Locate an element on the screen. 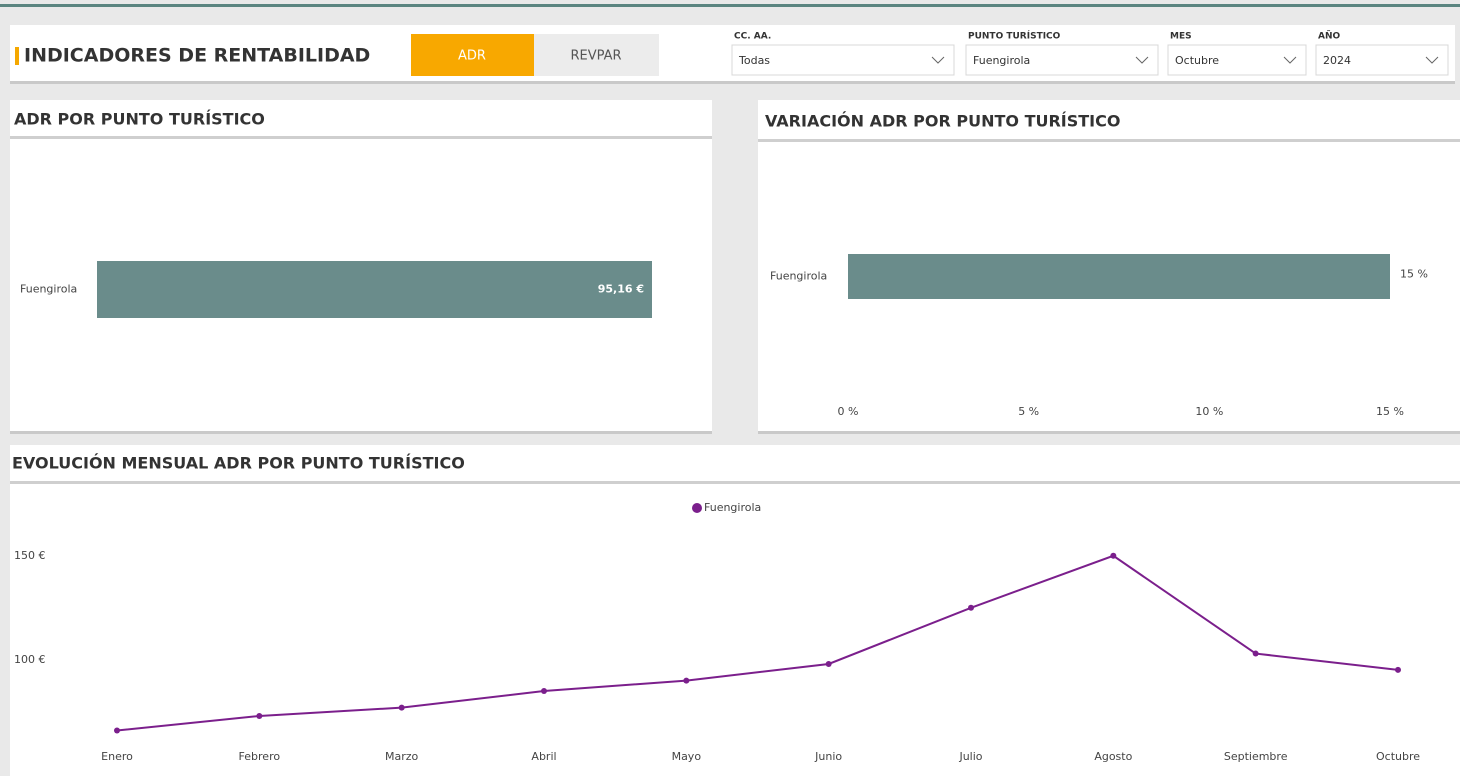 The width and height of the screenshot is (1460, 776). legend-label: Fuengirola is located at coordinates (732, 507).